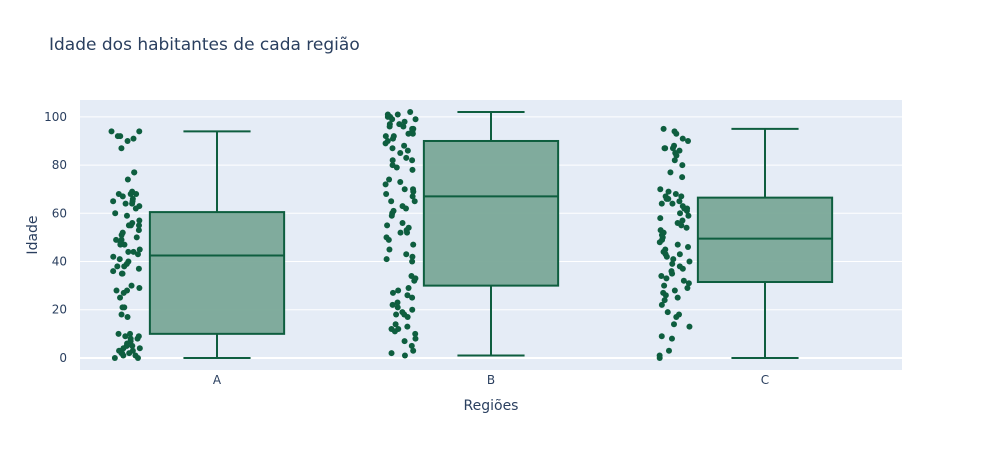 This screenshot has height=450, width=983. I want to click on box-A, so click(217, 244).